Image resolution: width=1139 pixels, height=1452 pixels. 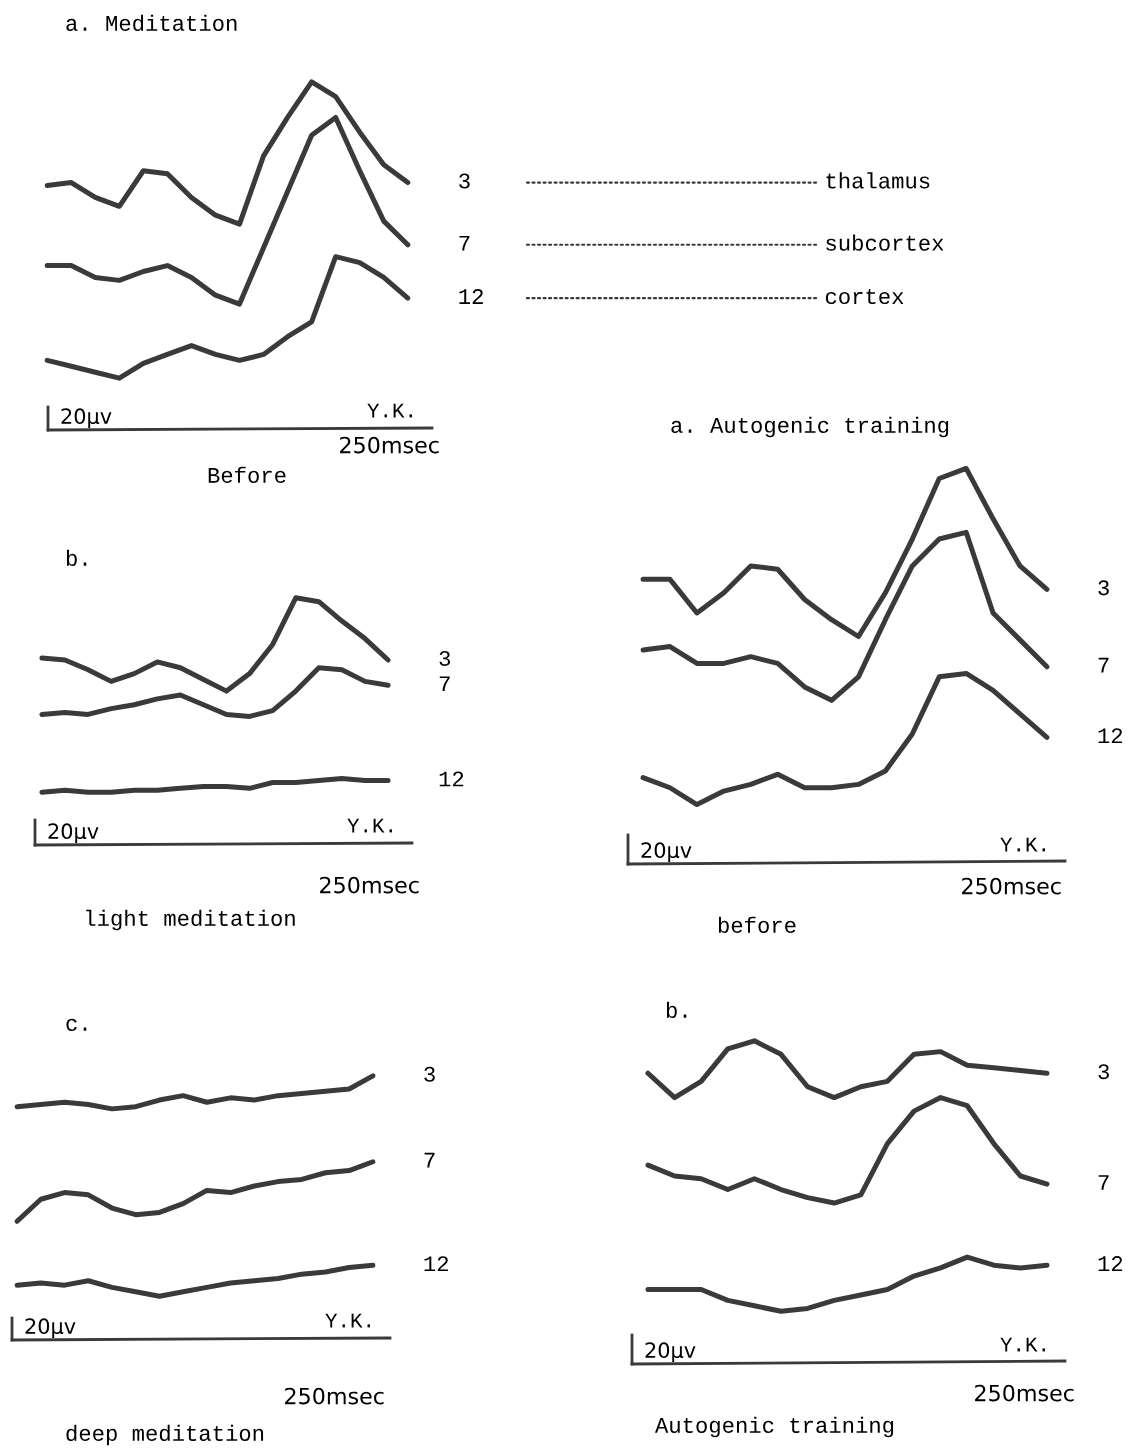 What do you see at coordinates (774, 1427) in the screenshot?
I see `text: Autogenic training` at bounding box center [774, 1427].